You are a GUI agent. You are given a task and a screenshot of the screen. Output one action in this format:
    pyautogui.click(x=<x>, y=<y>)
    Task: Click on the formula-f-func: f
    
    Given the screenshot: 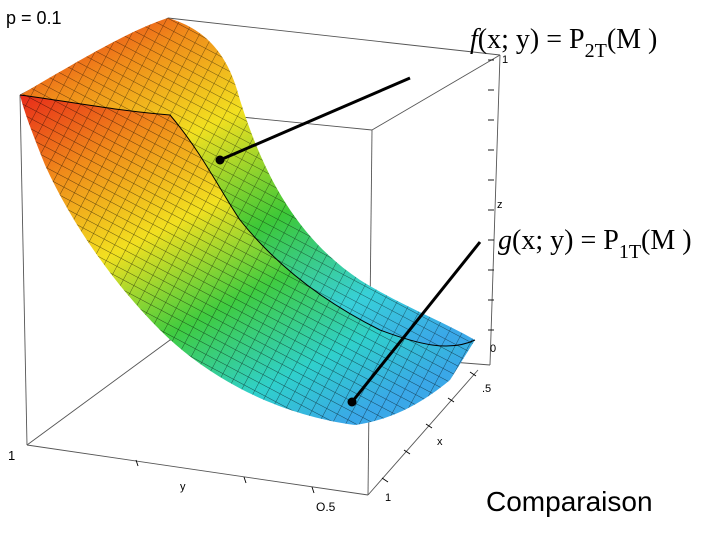 What is the action you would take?
    pyautogui.click(x=474, y=39)
    